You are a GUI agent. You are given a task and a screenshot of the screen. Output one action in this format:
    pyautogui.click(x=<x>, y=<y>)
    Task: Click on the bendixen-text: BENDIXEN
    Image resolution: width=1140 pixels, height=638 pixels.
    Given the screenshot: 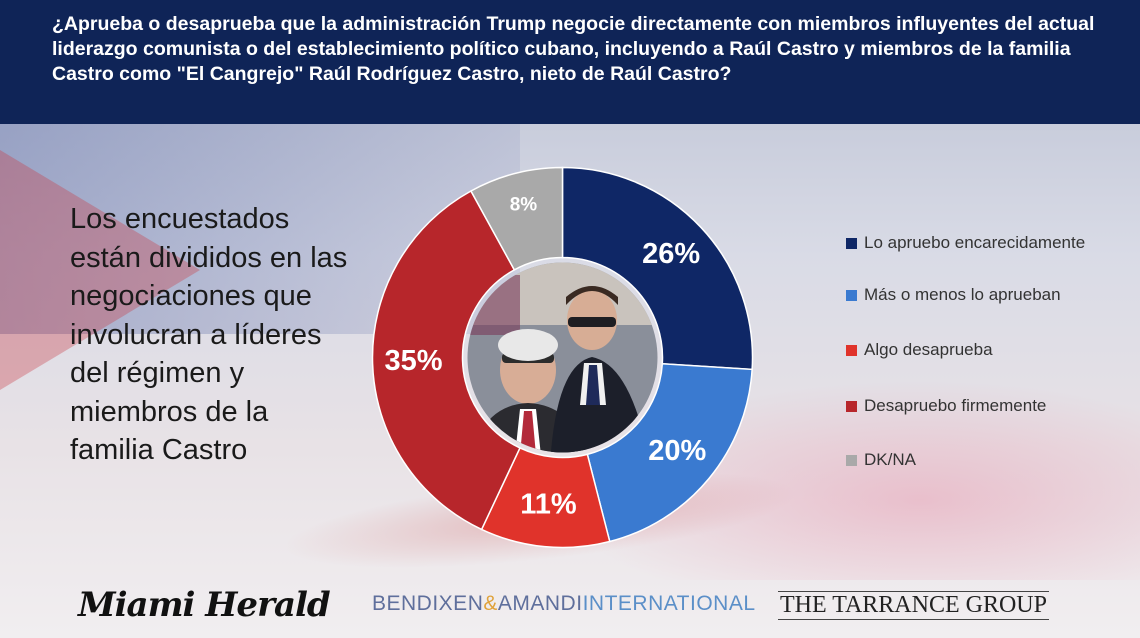 What is the action you would take?
    pyautogui.click(x=428, y=603)
    